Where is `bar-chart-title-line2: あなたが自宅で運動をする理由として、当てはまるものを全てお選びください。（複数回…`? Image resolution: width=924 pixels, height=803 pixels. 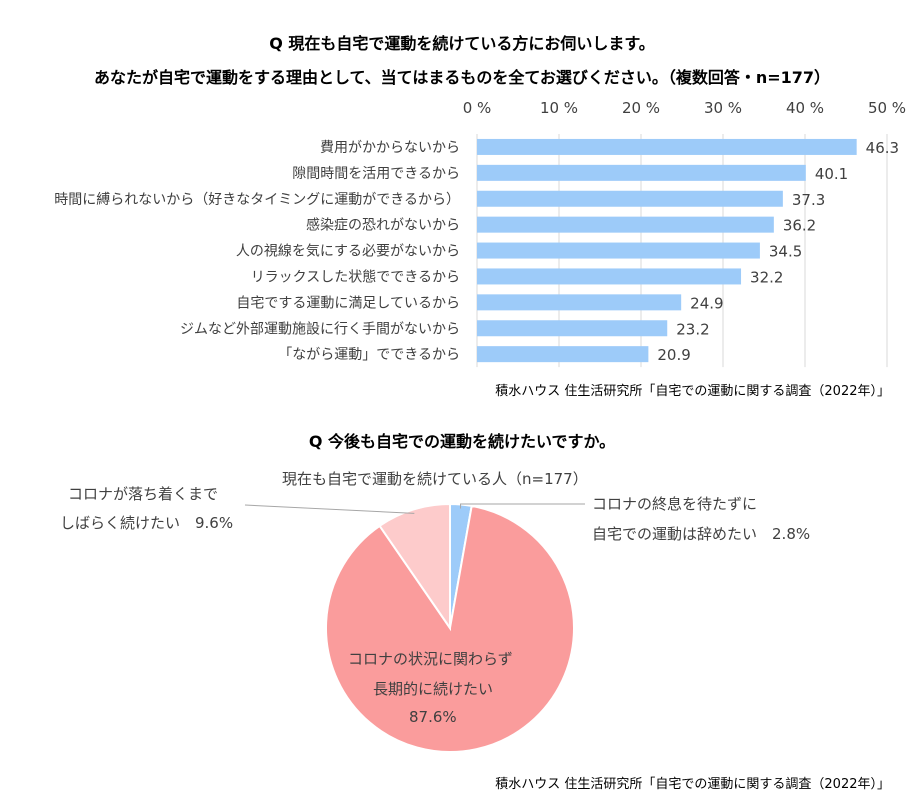 bar-chart-title-line2: あなたが自宅で運動をする理由として、当てはまるものを全てお選びください。（複数回… is located at coordinates (462, 77).